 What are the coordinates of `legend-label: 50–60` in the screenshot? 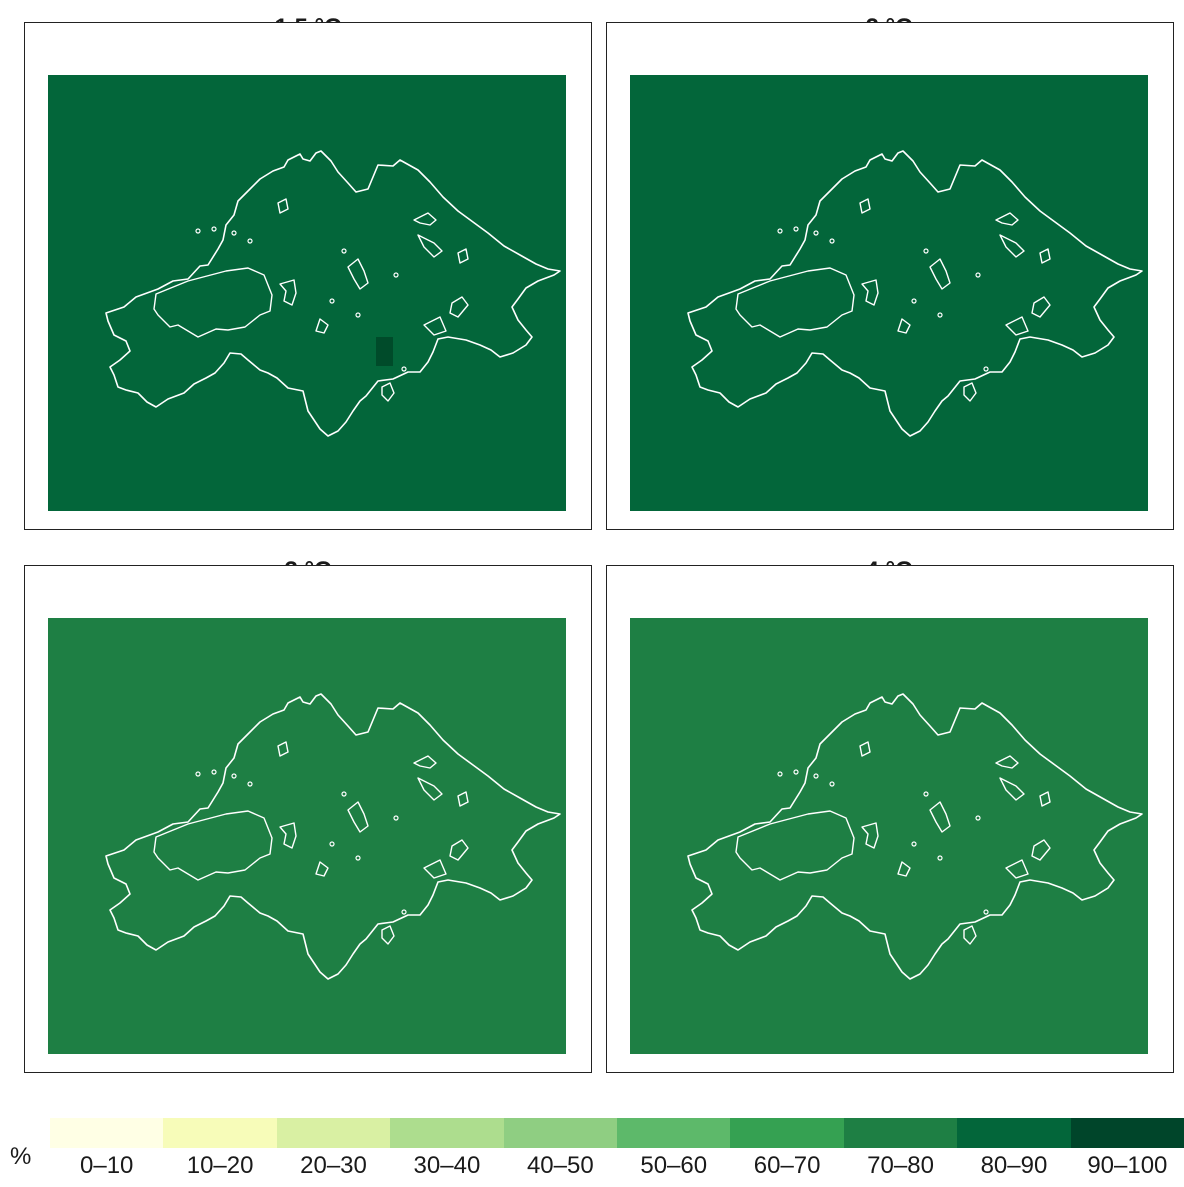 It's located at (674, 1165).